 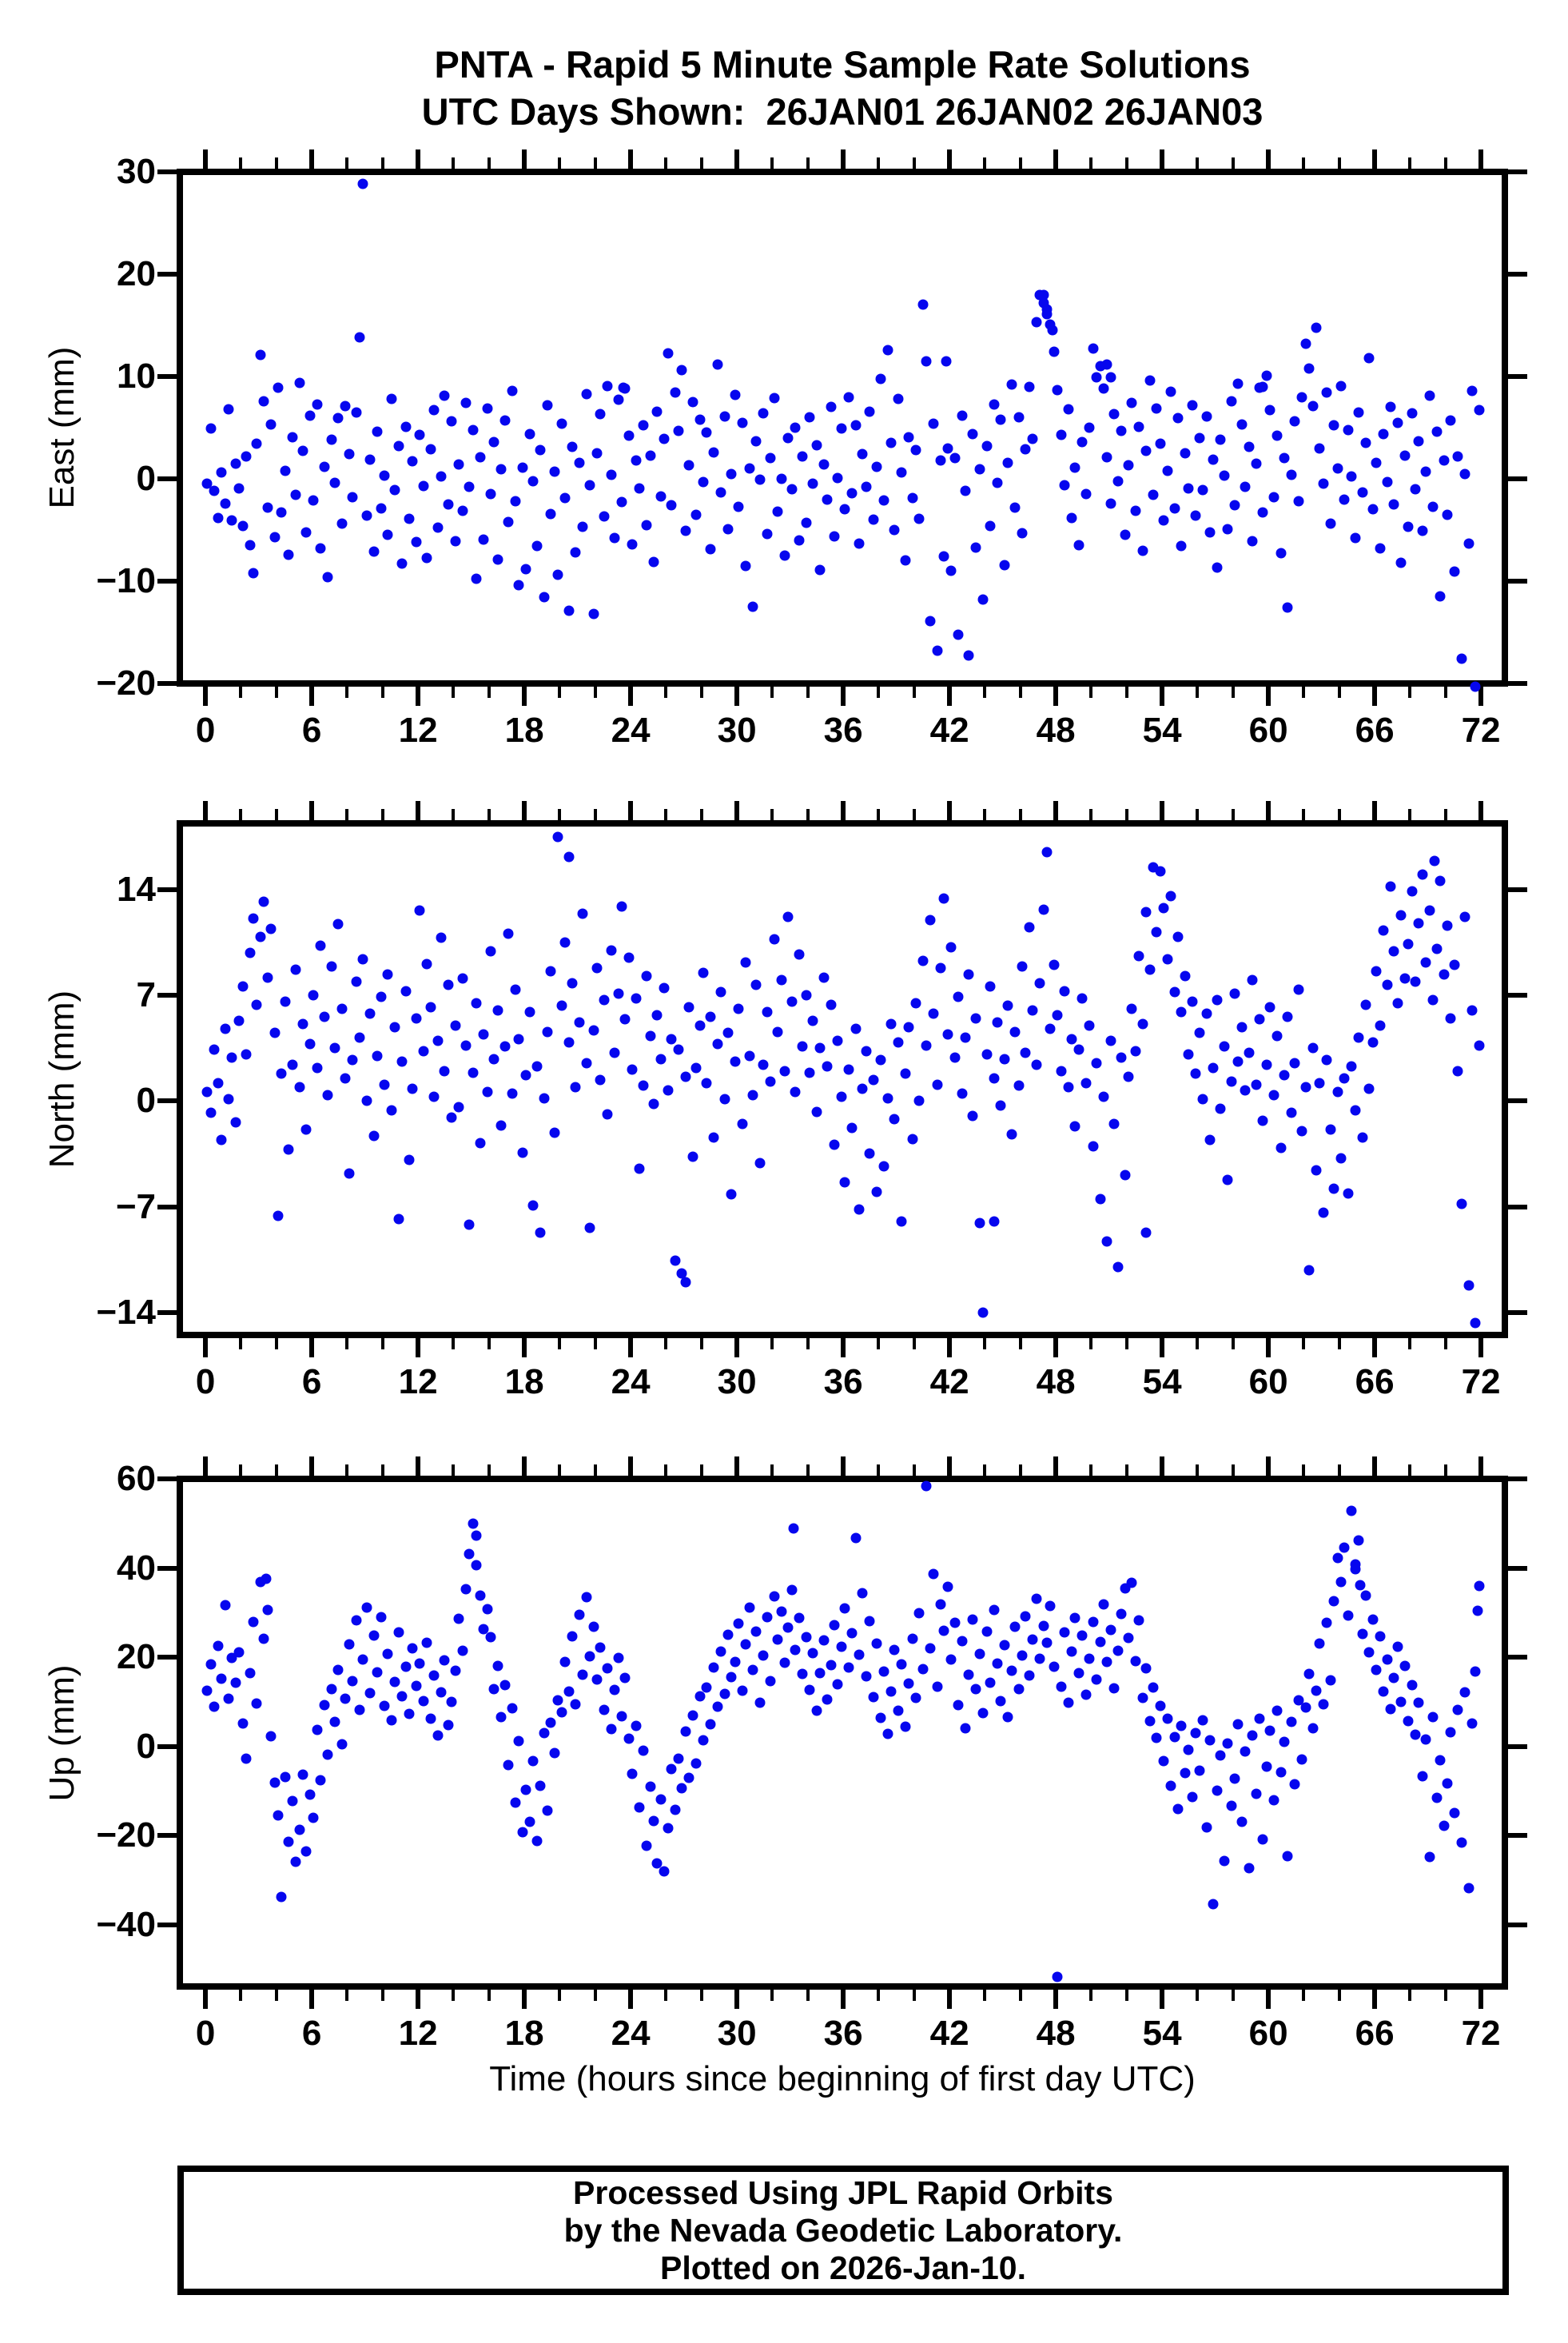 I want to click on figure-subtitle: UTC Days Shown: 26JAN01 26JAN02 26JAN03, so click(x=842, y=112).